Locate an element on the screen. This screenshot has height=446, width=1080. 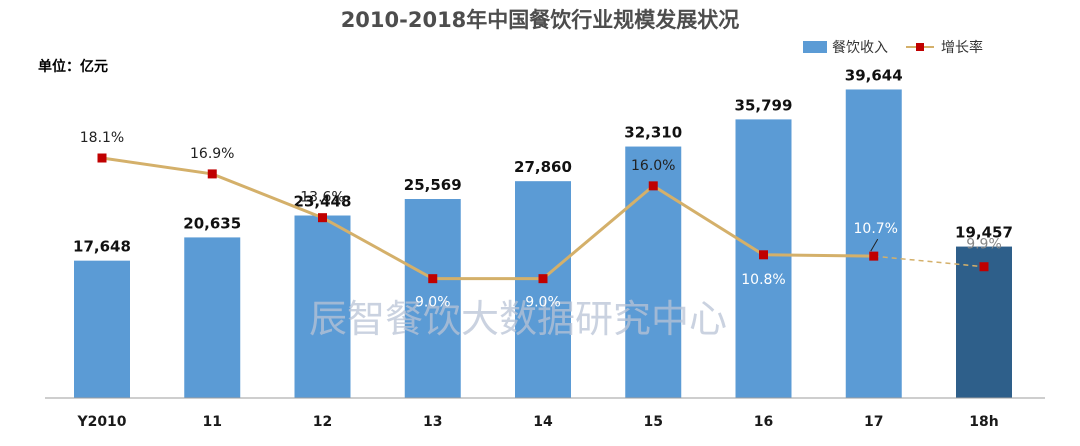
bar-value-label: 23,448 is located at coordinates (323, 202).